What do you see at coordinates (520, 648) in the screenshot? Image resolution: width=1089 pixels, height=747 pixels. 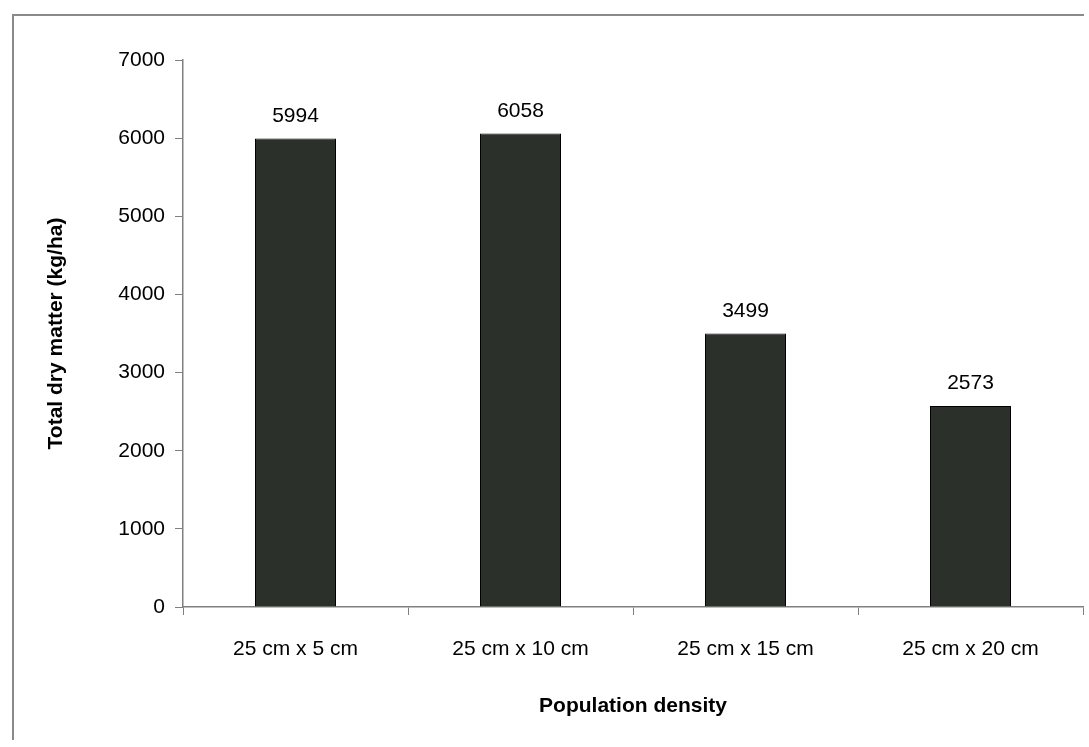 I see `x-tick-label: 25 cm x 10 cm` at bounding box center [520, 648].